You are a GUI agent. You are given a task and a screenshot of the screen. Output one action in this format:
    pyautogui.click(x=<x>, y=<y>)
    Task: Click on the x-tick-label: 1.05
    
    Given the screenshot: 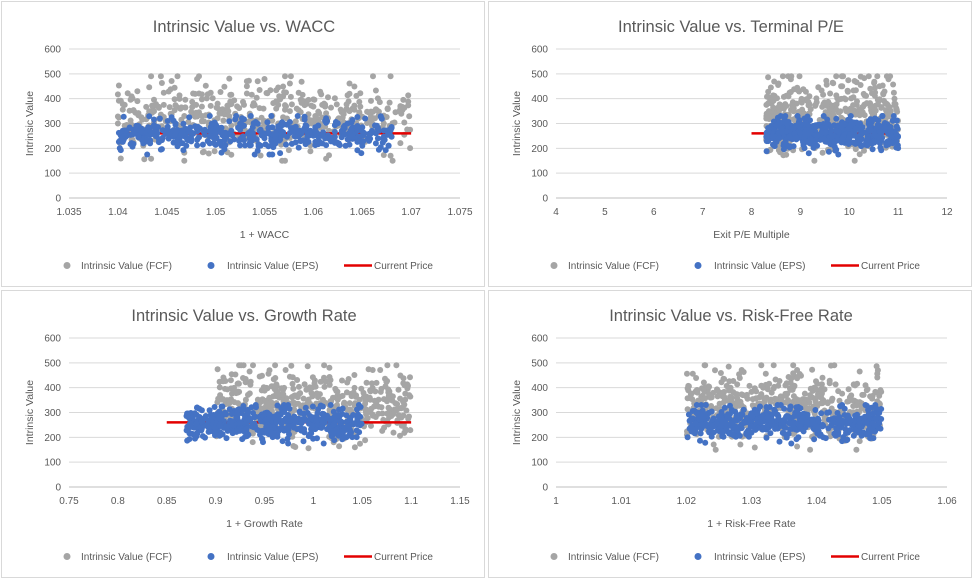 What is the action you would take?
    pyautogui.click(x=216, y=212)
    